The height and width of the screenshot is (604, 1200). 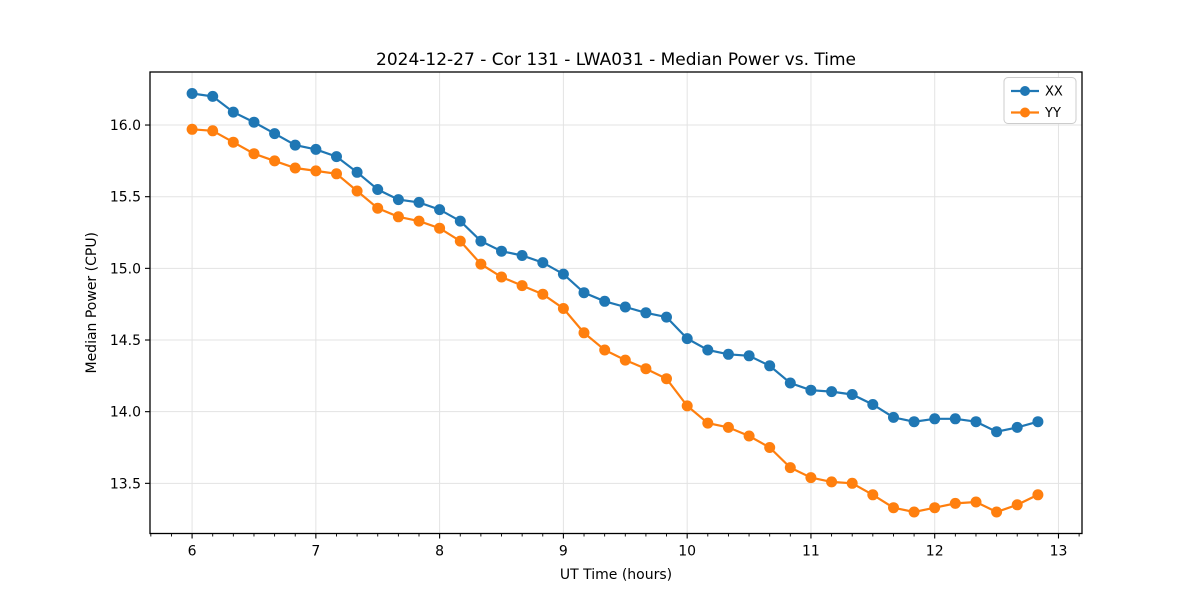 I want to click on x-tick-label: 8, so click(x=439, y=552).